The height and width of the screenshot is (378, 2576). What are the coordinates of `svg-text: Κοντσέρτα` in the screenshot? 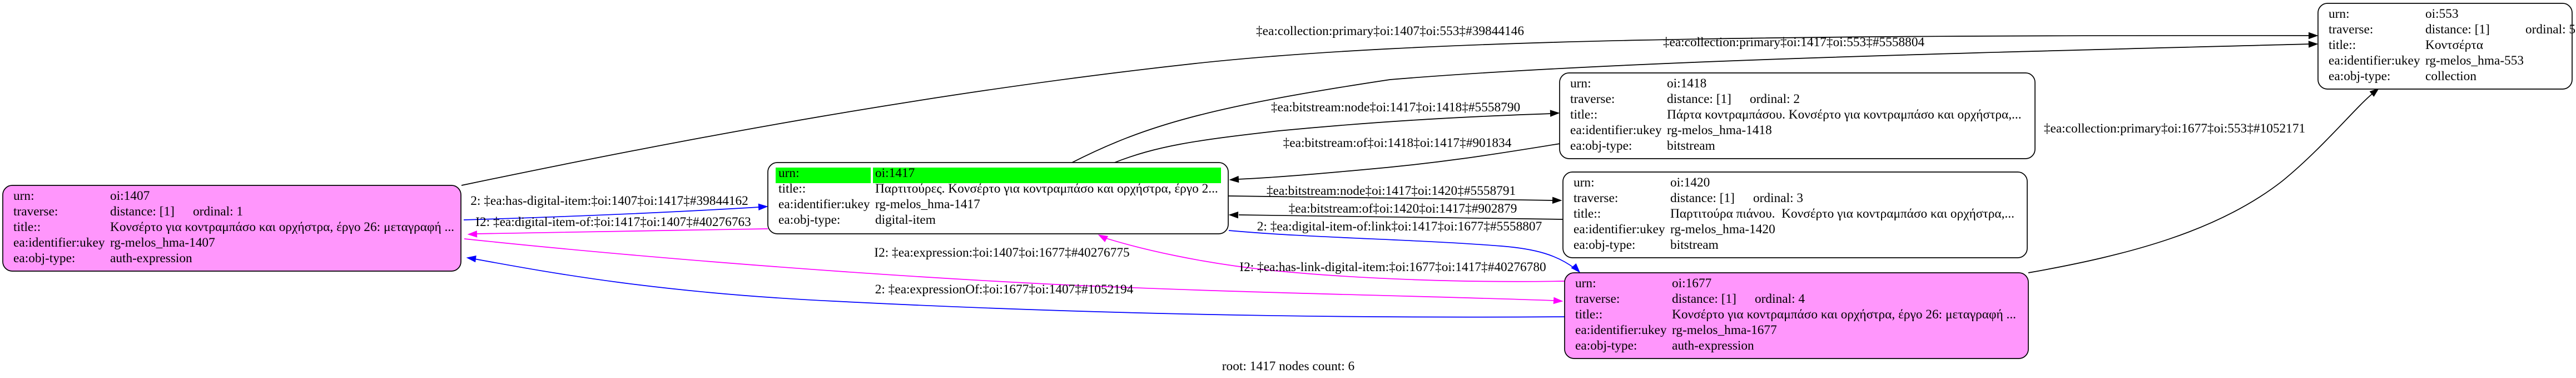 It's located at (2454, 45).